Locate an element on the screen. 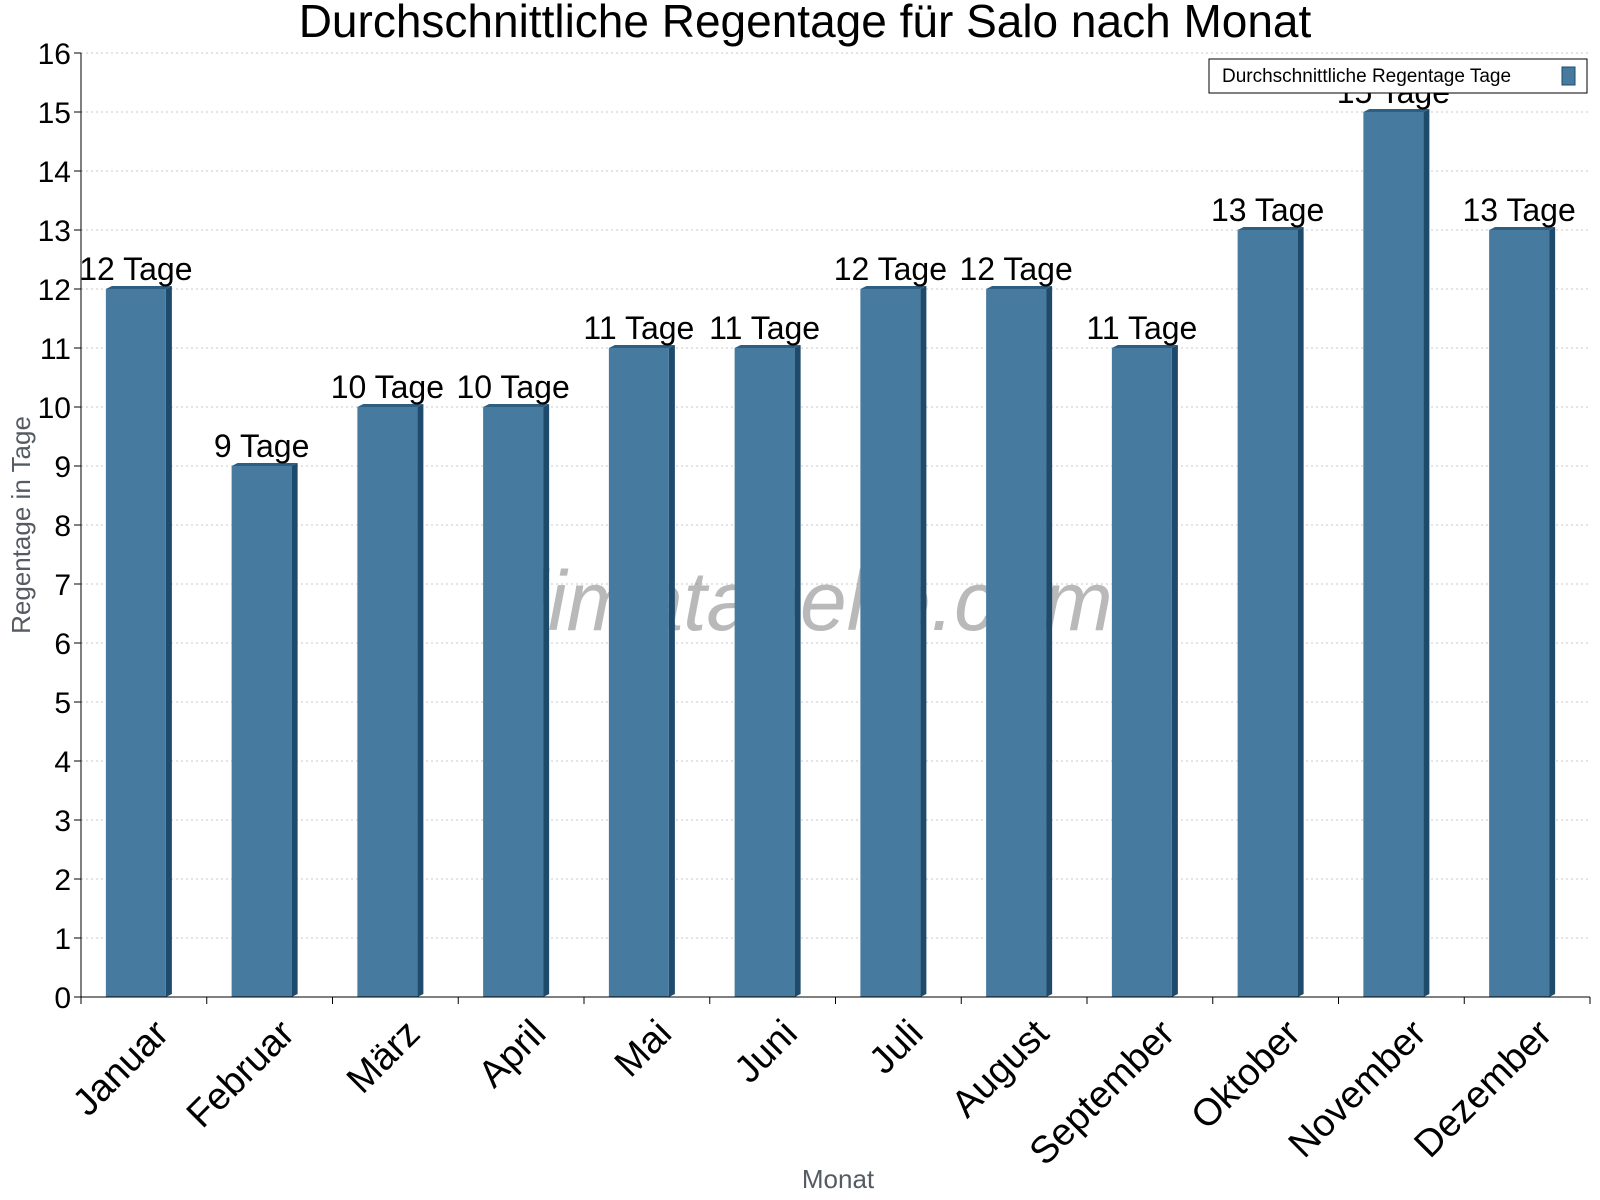 This screenshot has width=1600, height=1200. y-tick-label: 10 is located at coordinates (54, 408).